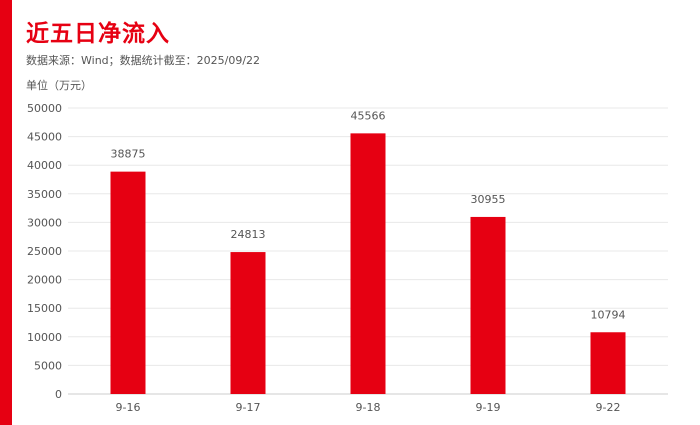 This screenshot has height=425, width=700. What do you see at coordinates (44, 337) in the screenshot?
I see `y-tick-label: 10000` at bounding box center [44, 337].